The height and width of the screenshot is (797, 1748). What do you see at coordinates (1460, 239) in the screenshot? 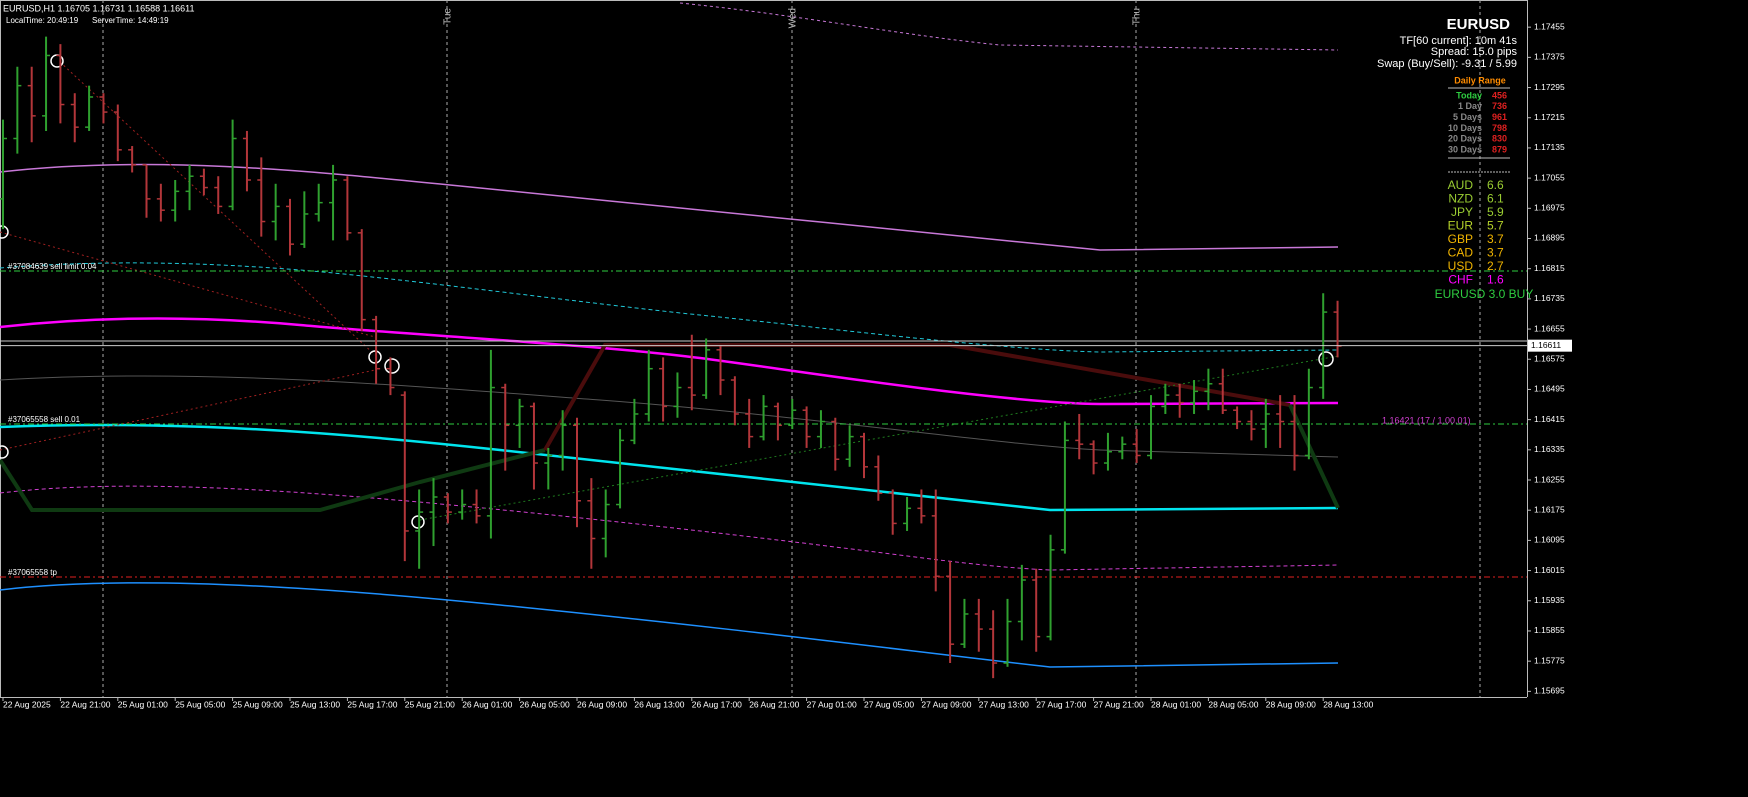
I see `currency: GBP` at bounding box center [1460, 239].